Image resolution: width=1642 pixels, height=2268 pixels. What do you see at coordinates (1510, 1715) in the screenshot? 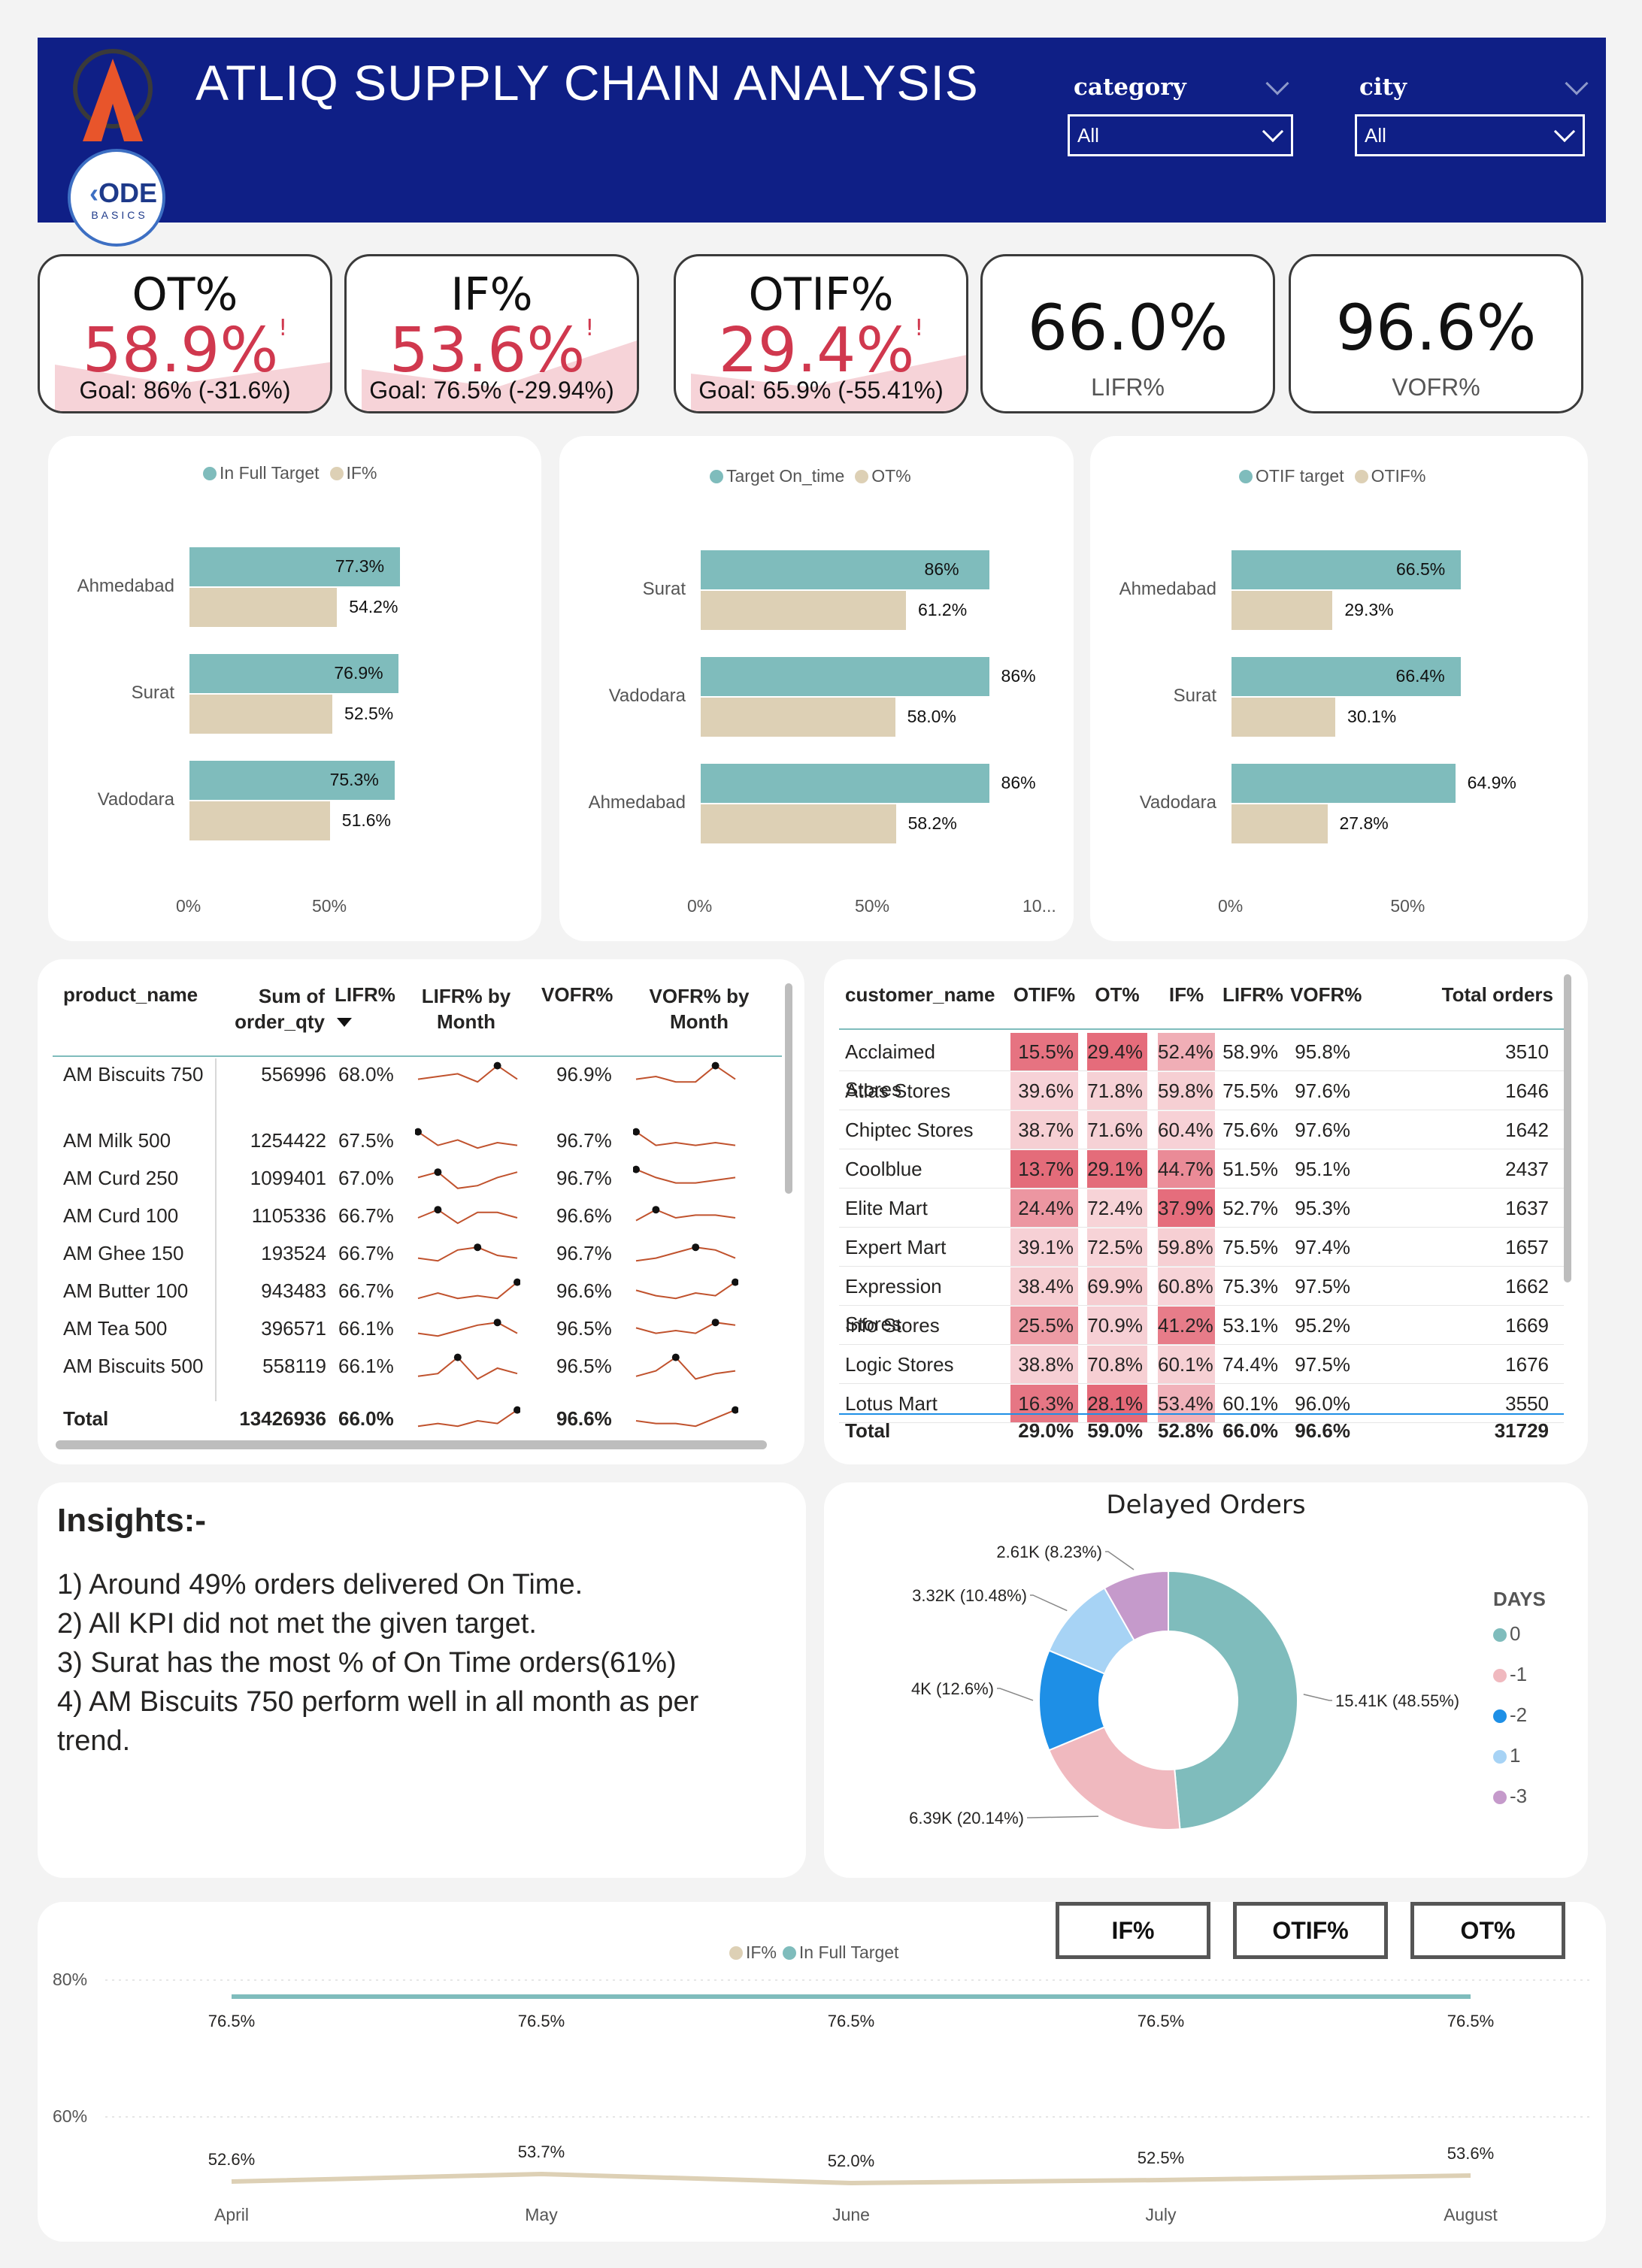
I see `legend-item: -2` at bounding box center [1510, 1715].